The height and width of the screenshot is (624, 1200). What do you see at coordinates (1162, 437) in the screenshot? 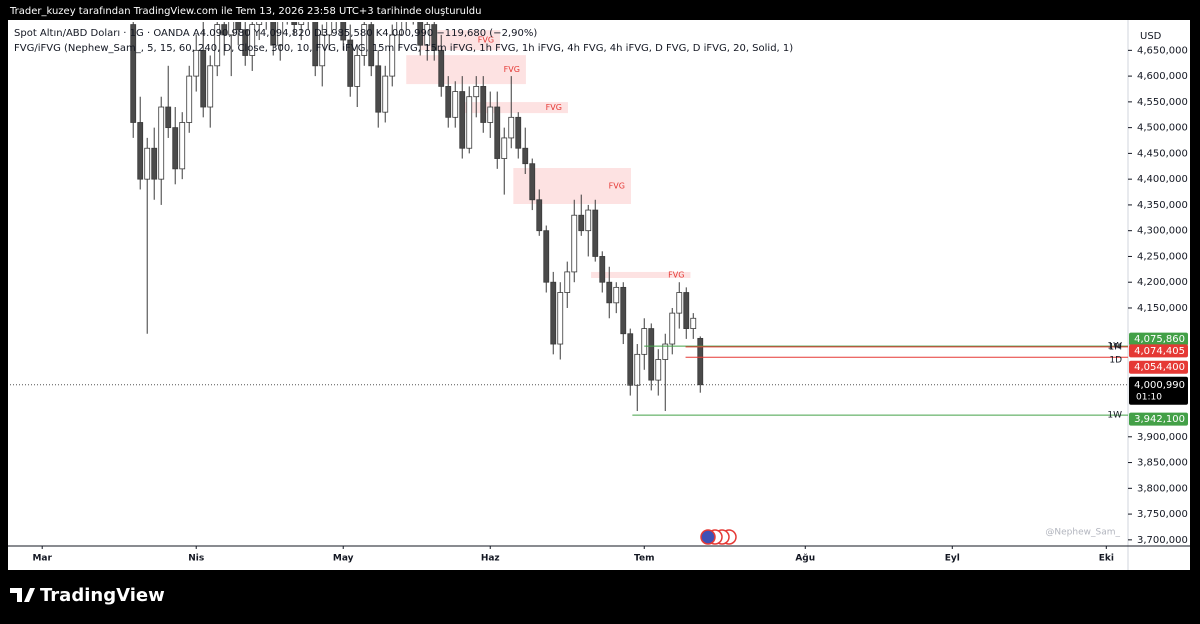
I see `y-tick-label: 3,900,000` at bounding box center [1162, 437].